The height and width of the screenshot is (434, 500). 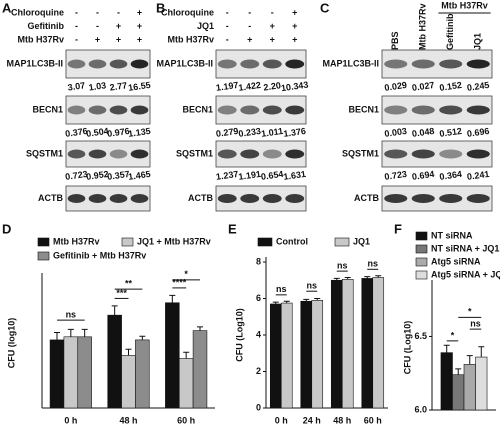 I want to click on y-tick-label: 8, so click(x=258, y=261).